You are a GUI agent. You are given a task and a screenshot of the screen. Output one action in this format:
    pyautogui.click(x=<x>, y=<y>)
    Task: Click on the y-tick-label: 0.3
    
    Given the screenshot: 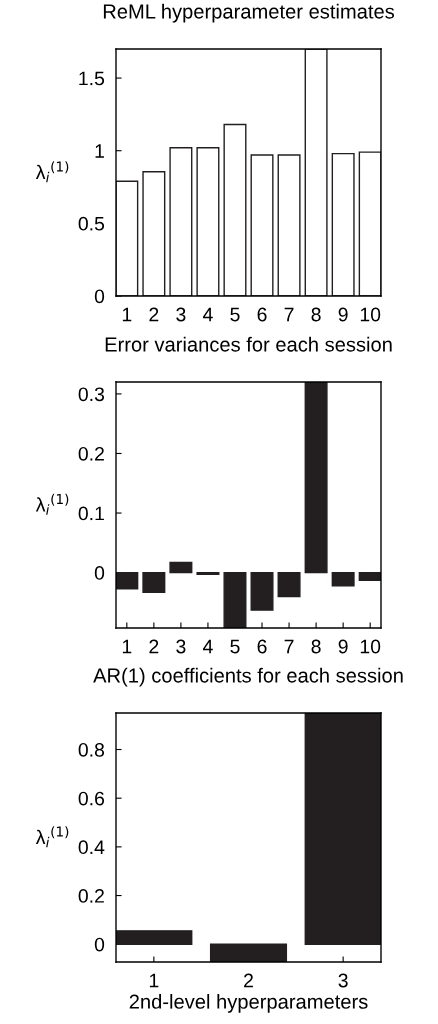 What is the action you would take?
    pyautogui.click(x=91, y=394)
    